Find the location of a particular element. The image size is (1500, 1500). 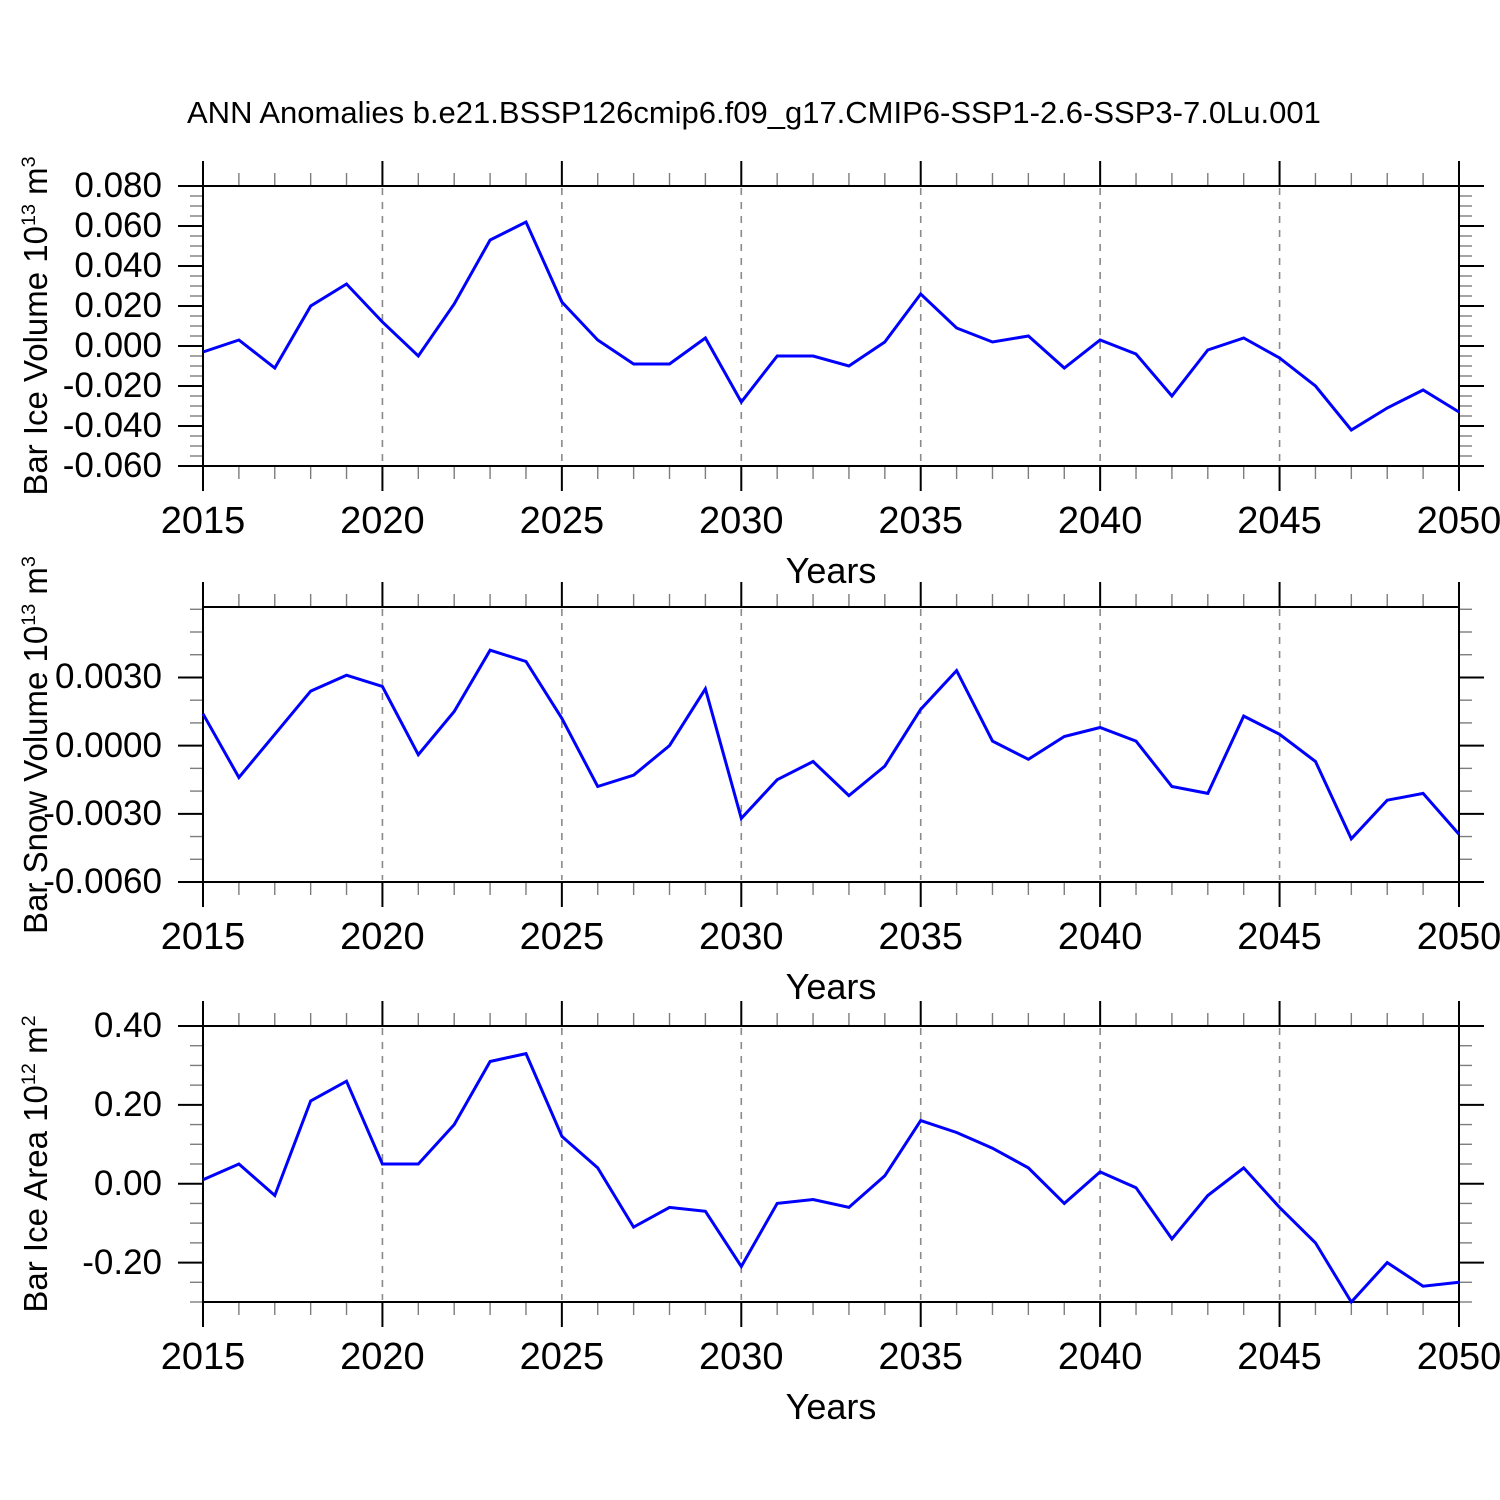

y-tick-label: -0.060 is located at coordinates (112, 465).